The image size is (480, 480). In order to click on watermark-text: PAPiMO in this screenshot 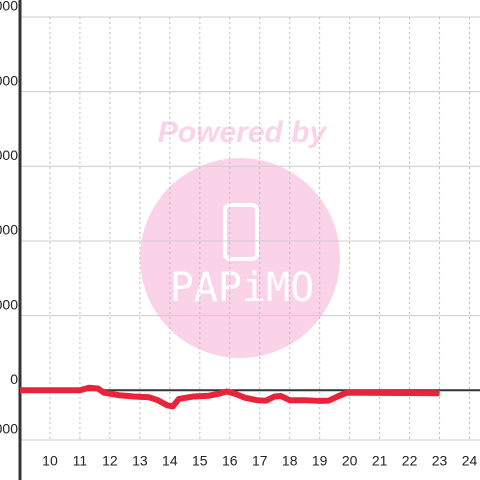, I will do `click(242, 288)`.